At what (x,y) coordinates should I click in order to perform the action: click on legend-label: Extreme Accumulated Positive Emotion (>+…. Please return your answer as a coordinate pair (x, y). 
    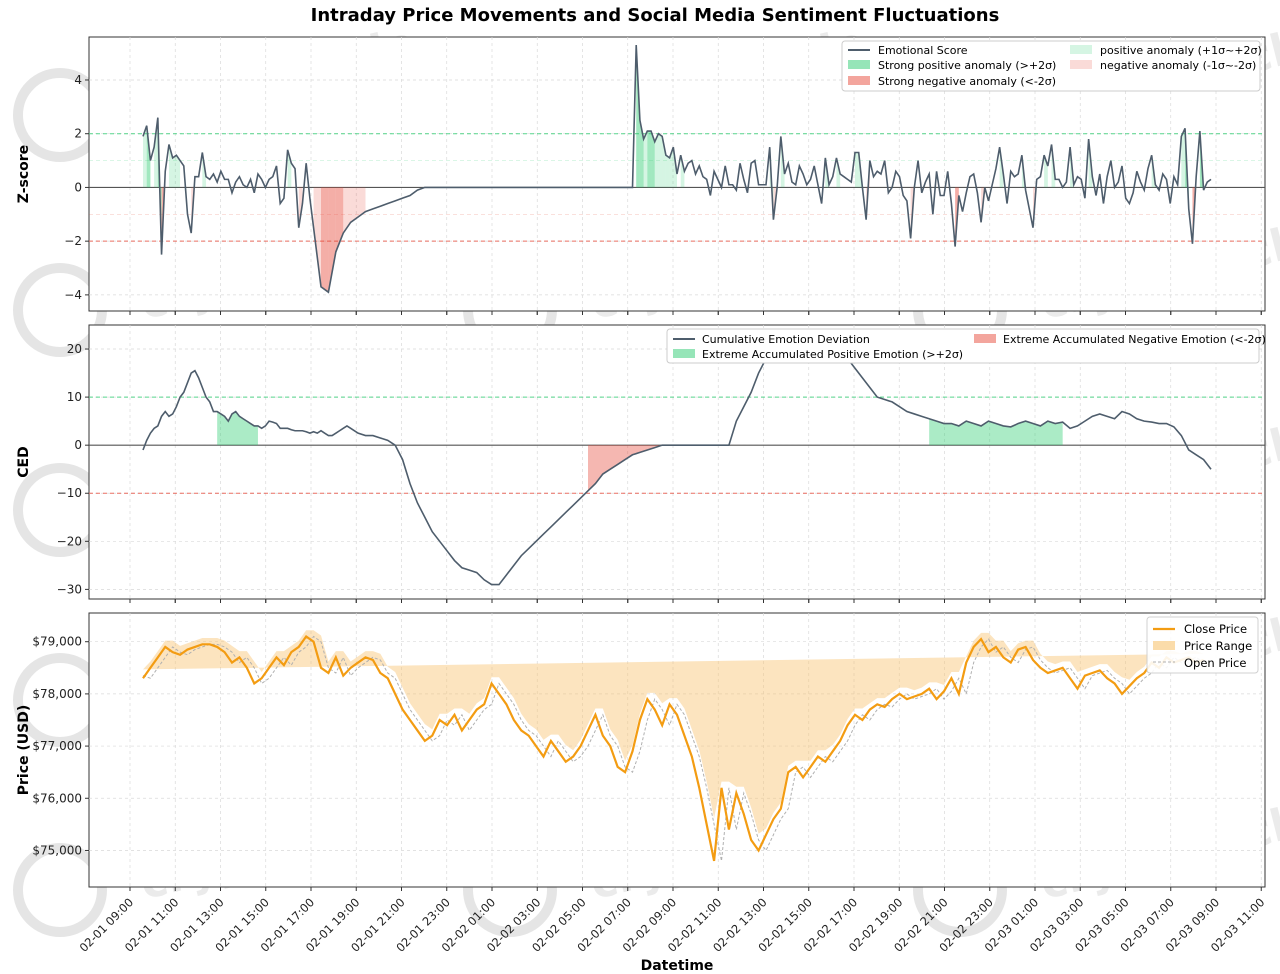
    Looking at the image, I should click on (832, 354).